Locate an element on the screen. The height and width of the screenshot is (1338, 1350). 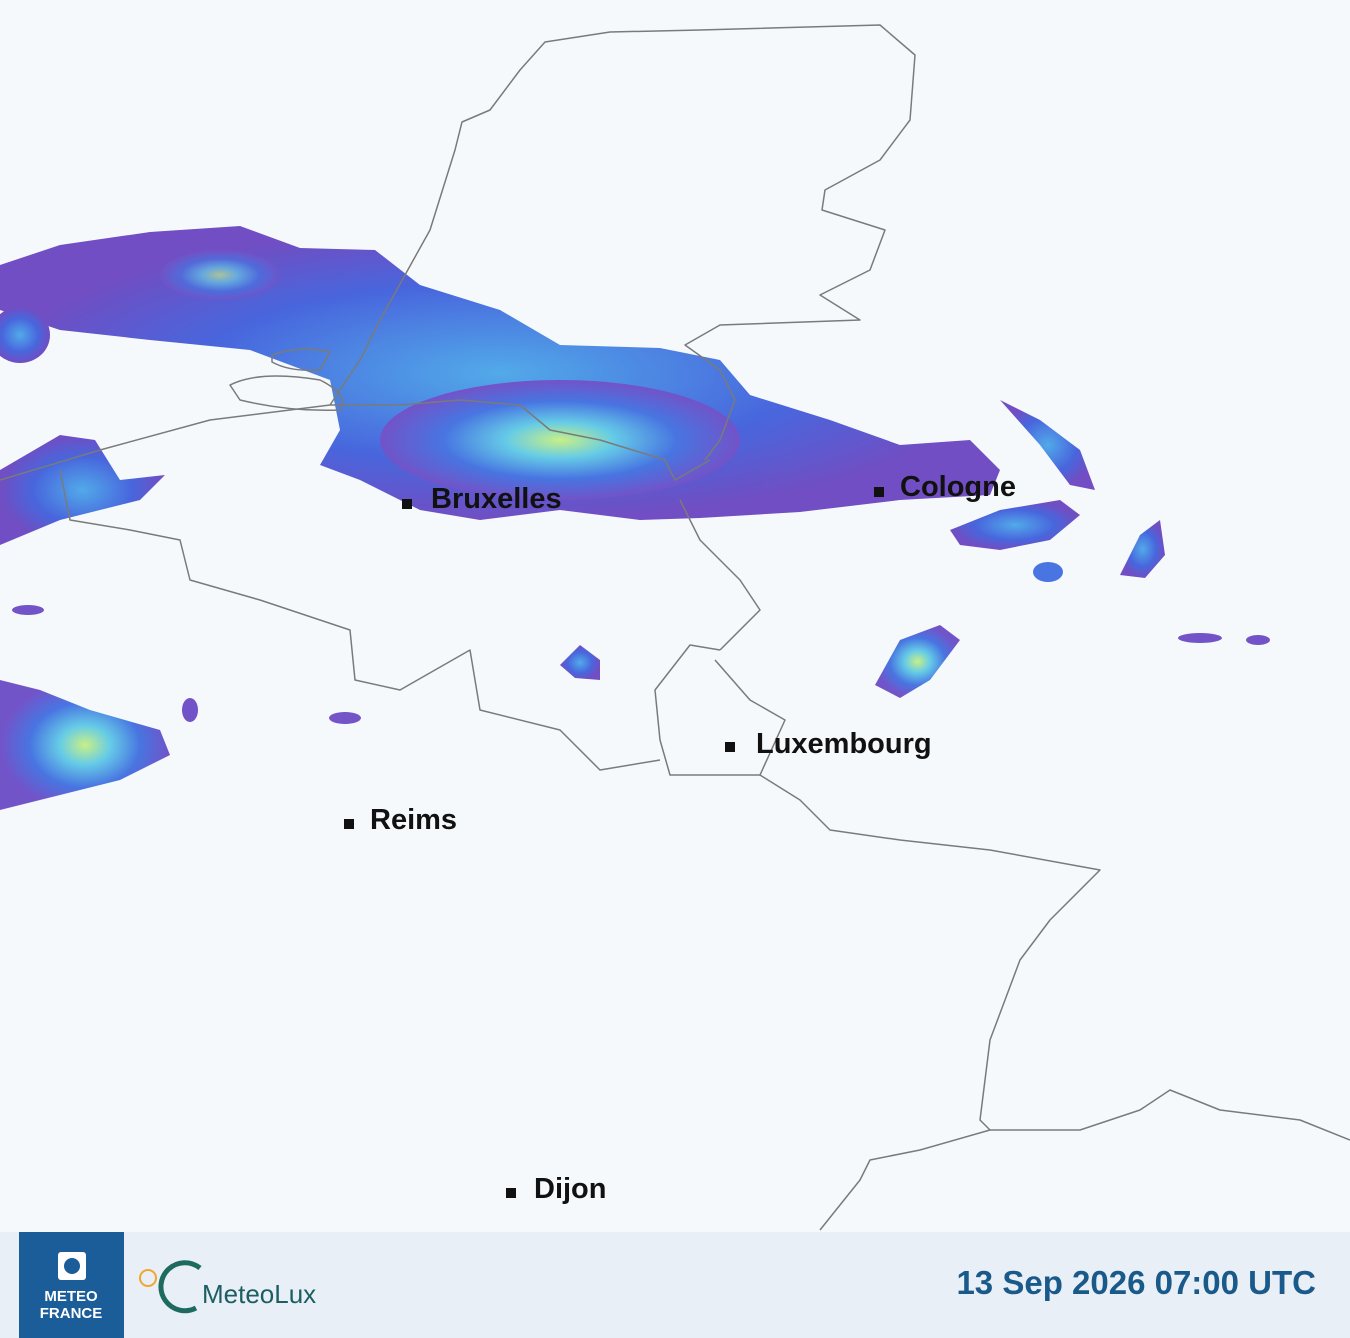
fr-de-border is located at coordinates (930, 952).